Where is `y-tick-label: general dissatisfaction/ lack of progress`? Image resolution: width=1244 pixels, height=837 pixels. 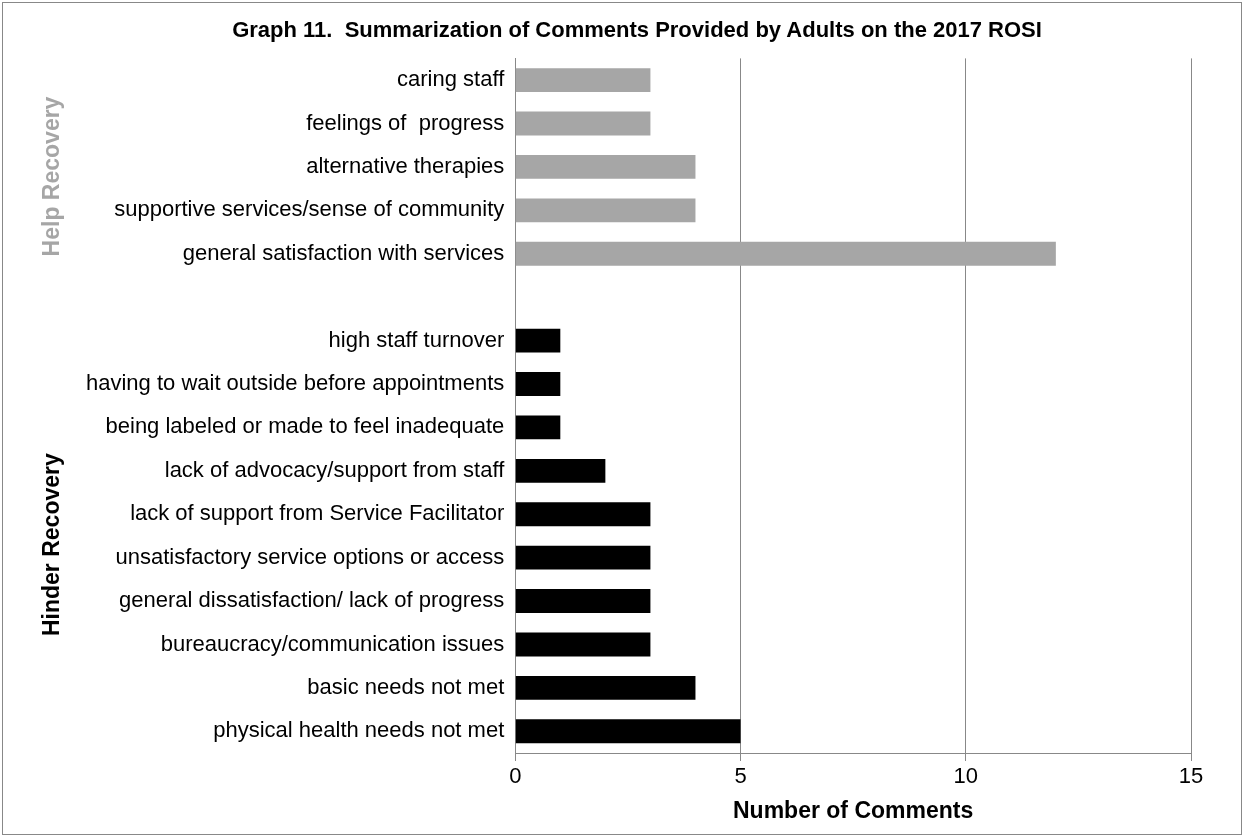 y-tick-label: general dissatisfaction/ lack of progress is located at coordinates (312, 600).